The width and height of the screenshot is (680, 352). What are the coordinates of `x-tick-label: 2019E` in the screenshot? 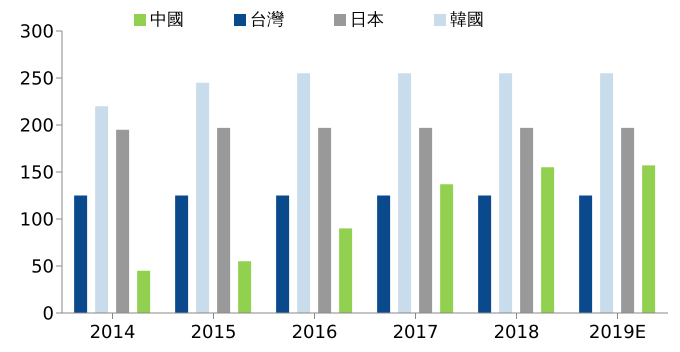 It's located at (617, 332).